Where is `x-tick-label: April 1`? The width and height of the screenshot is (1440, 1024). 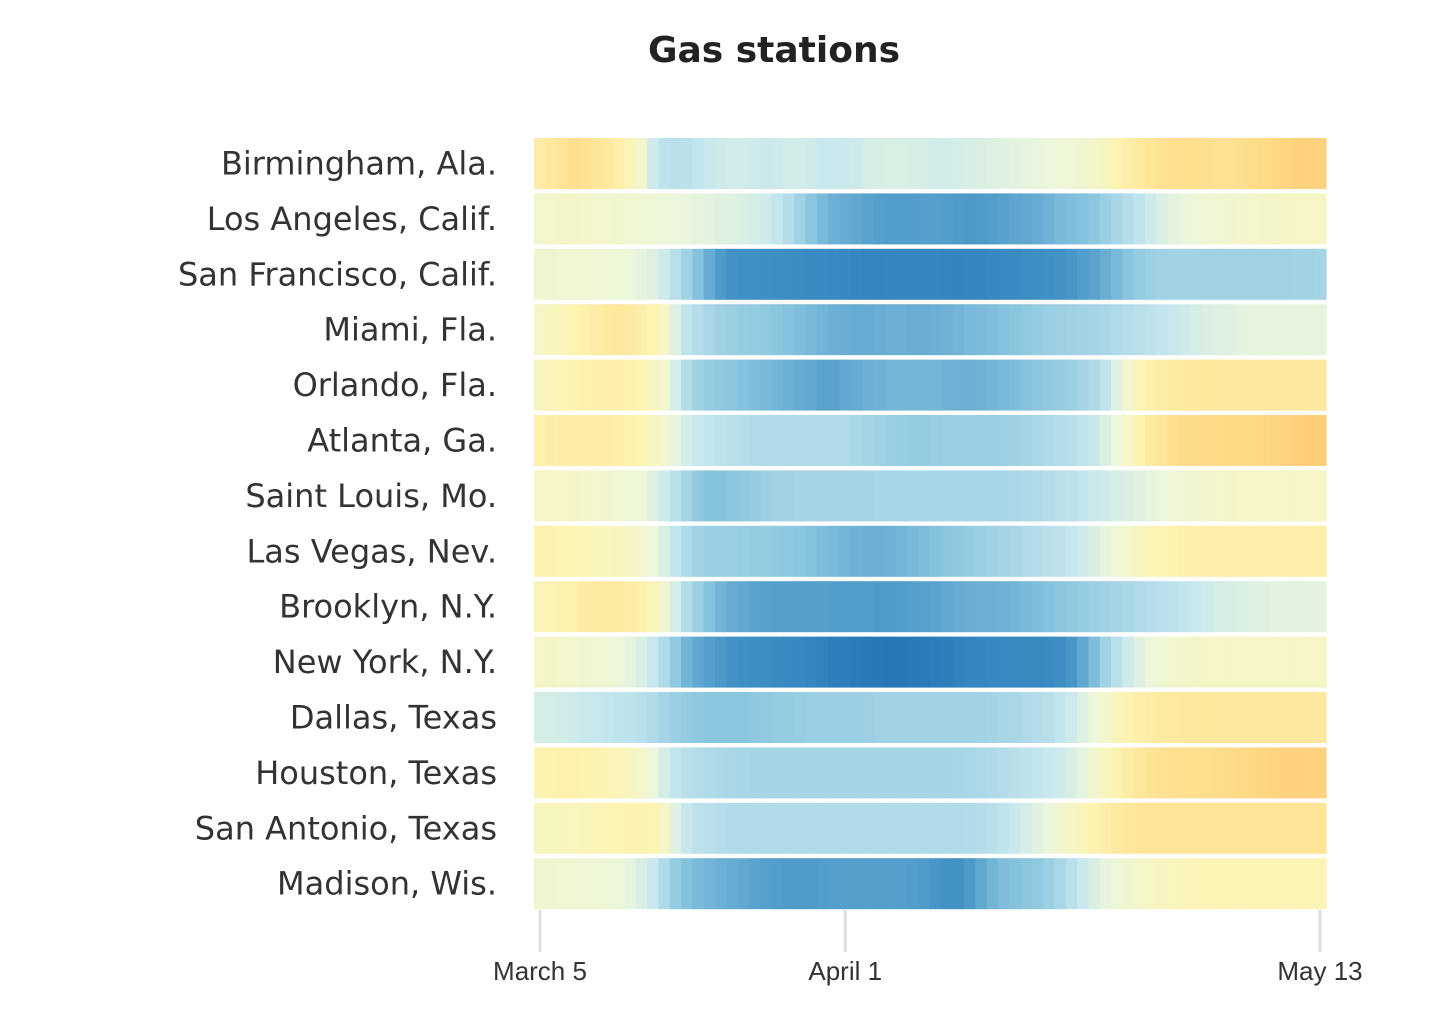 x-tick-label: April 1 is located at coordinates (845, 971).